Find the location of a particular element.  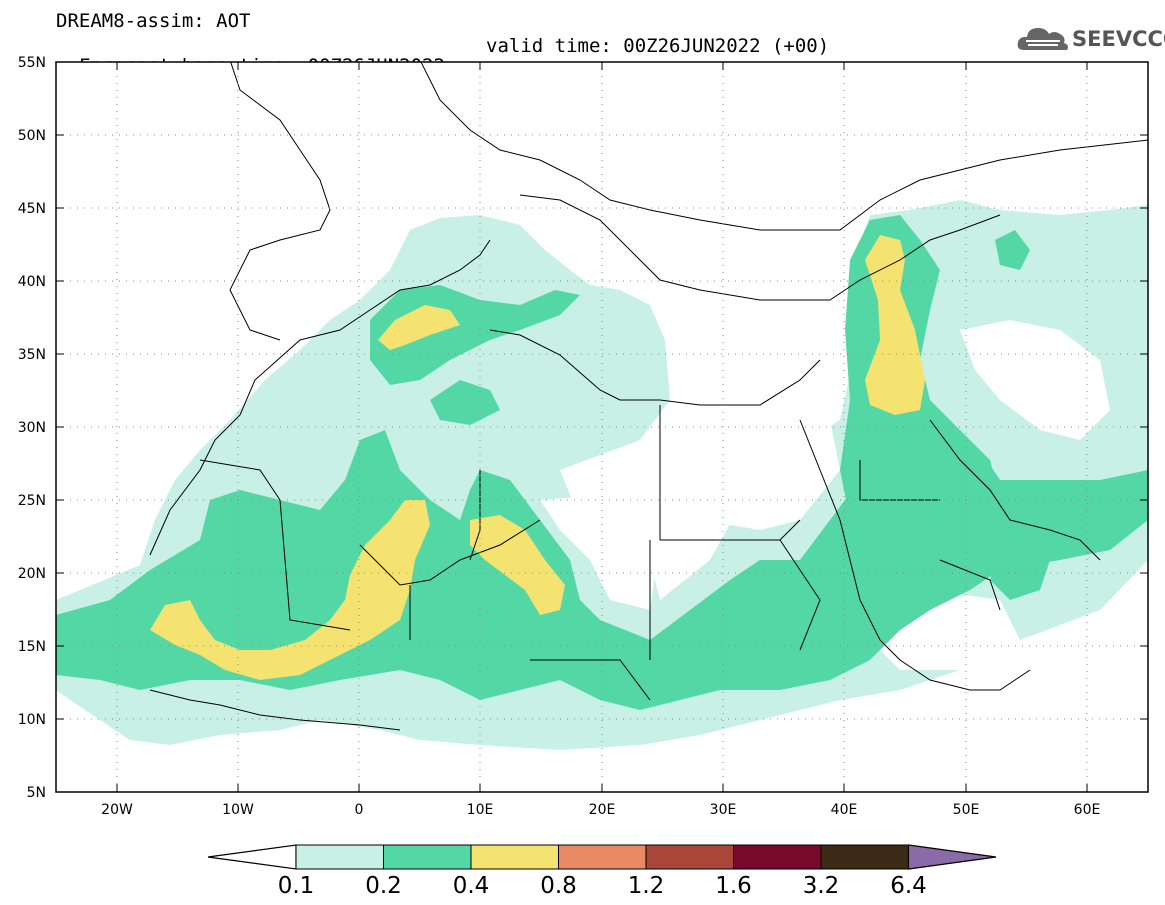

seevccc-logo: SEEVCCC is located at coordinates (1090, 40).